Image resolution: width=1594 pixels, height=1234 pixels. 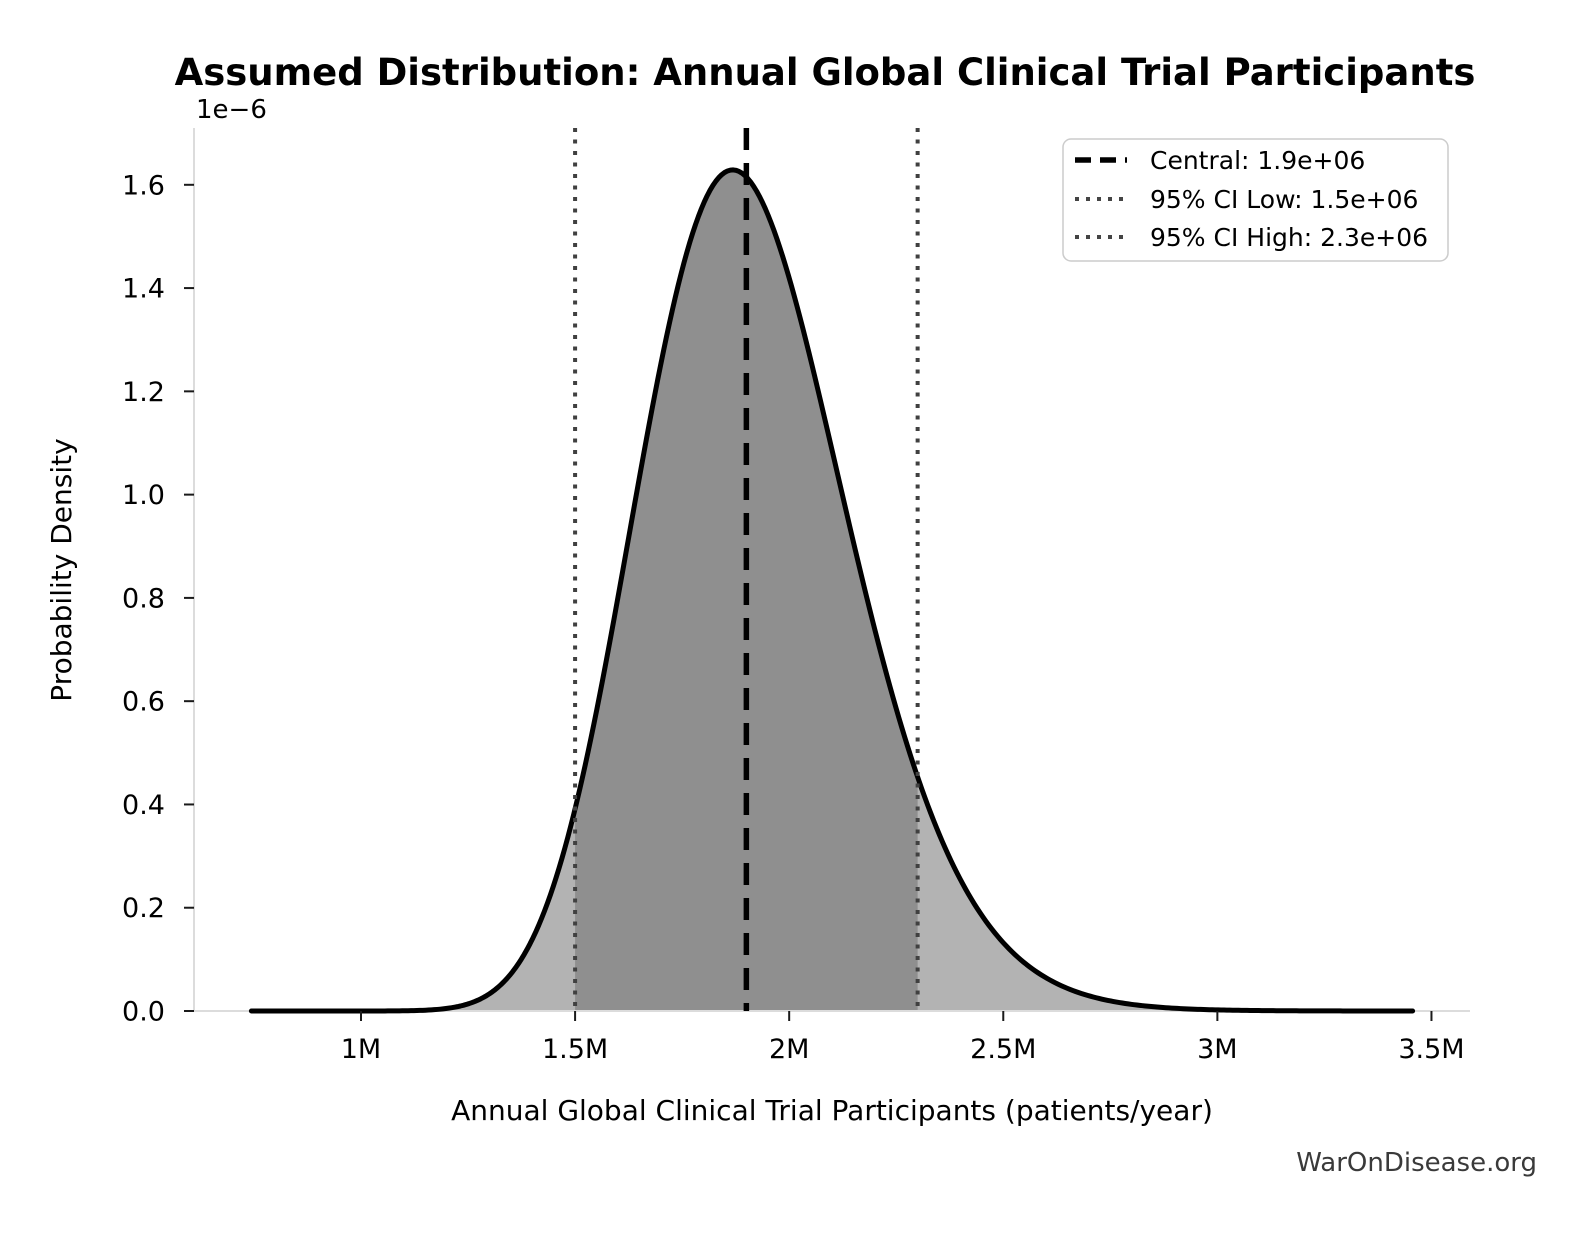 I want to click on legend-item-ci-high: 95% CI High: 2.3e+06, so click(x=1251, y=237).